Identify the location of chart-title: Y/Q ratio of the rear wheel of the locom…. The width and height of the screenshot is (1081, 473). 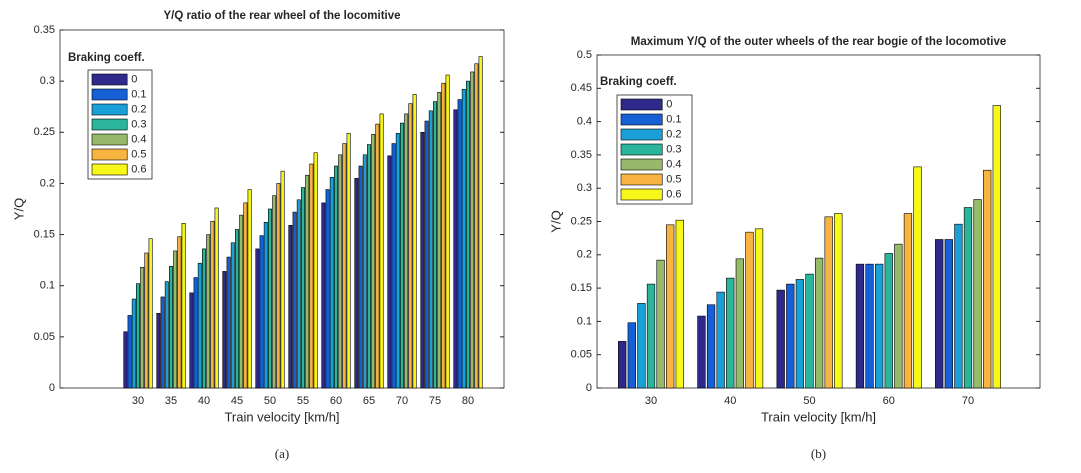
(281, 16).